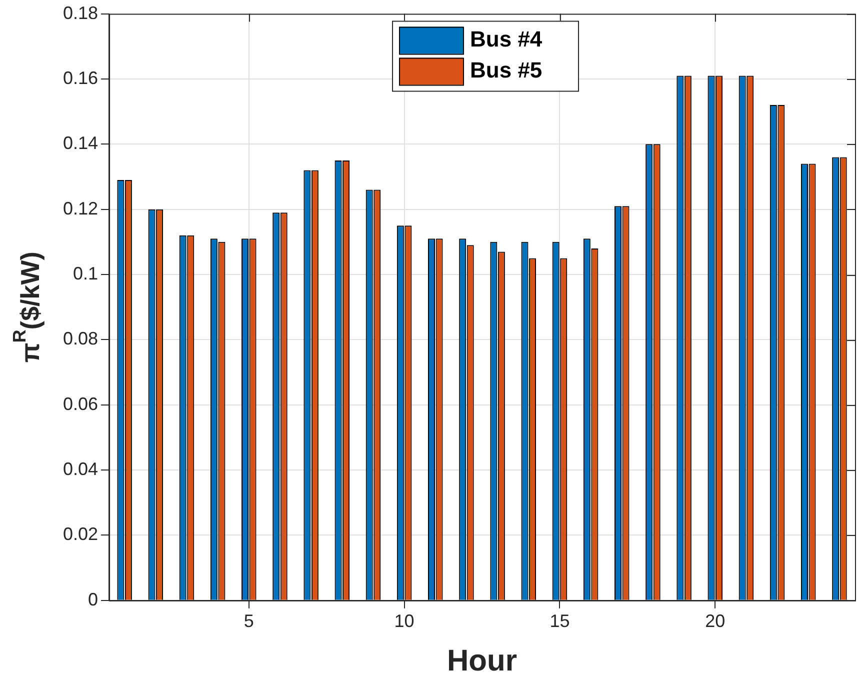 This screenshot has width=858, height=682. I want to click on y-tick-label: 0.08, so click(80, 338).